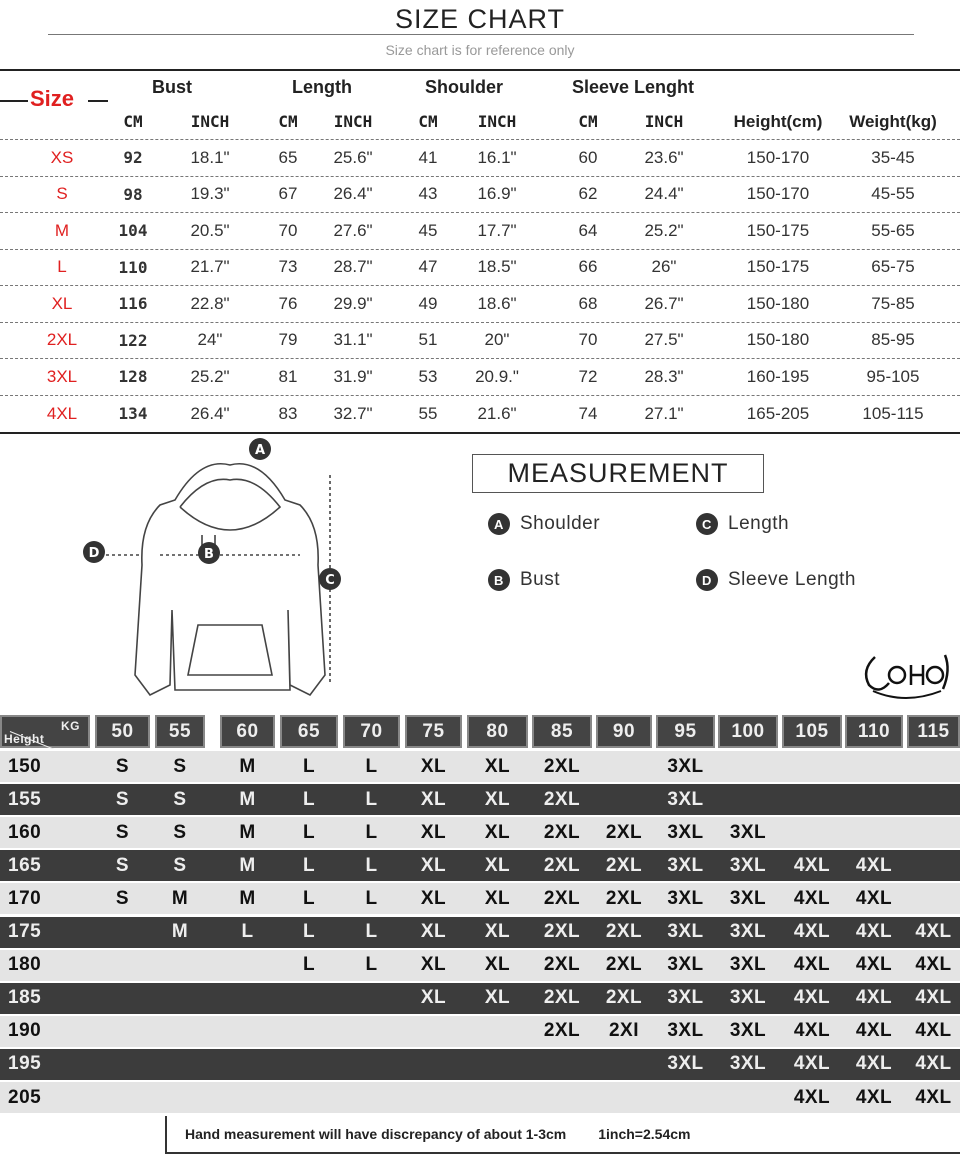  Describe the element at coordinates (353, 376) in the screenshot. I see `value-cell: 31.9"` at that location.